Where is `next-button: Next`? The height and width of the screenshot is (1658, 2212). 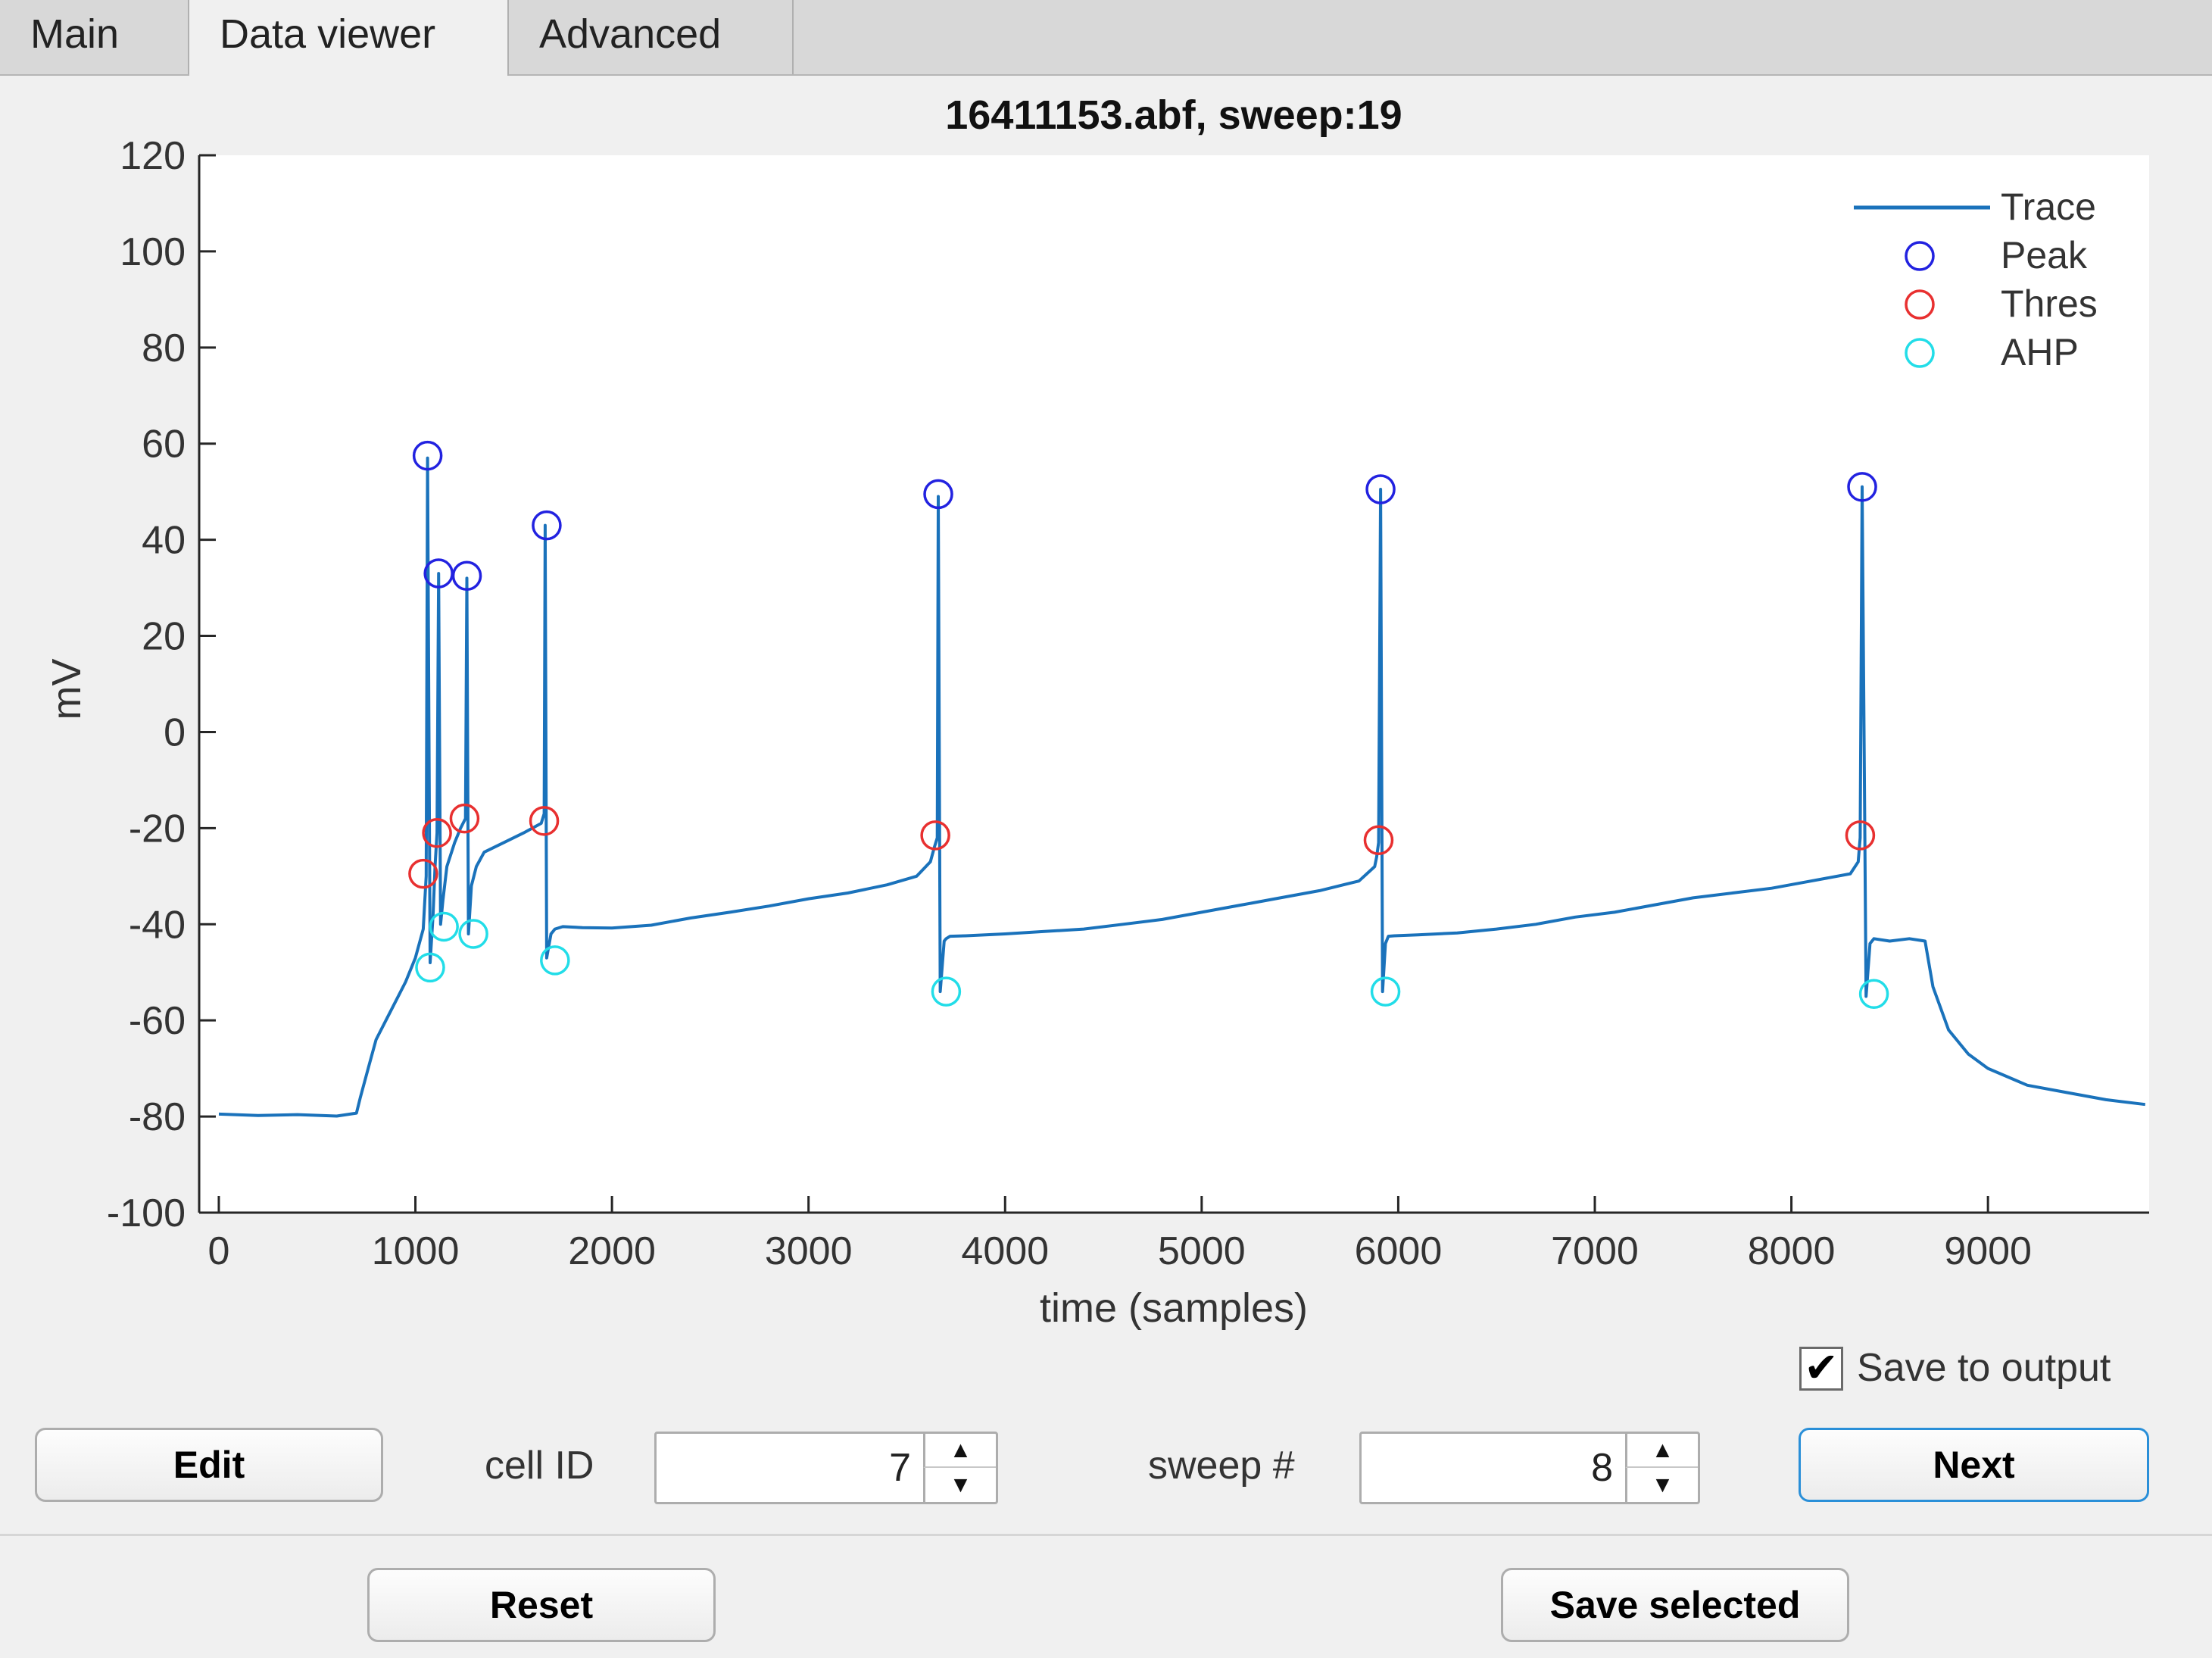 next-button: Next is located at coordinates (1974, 1465).